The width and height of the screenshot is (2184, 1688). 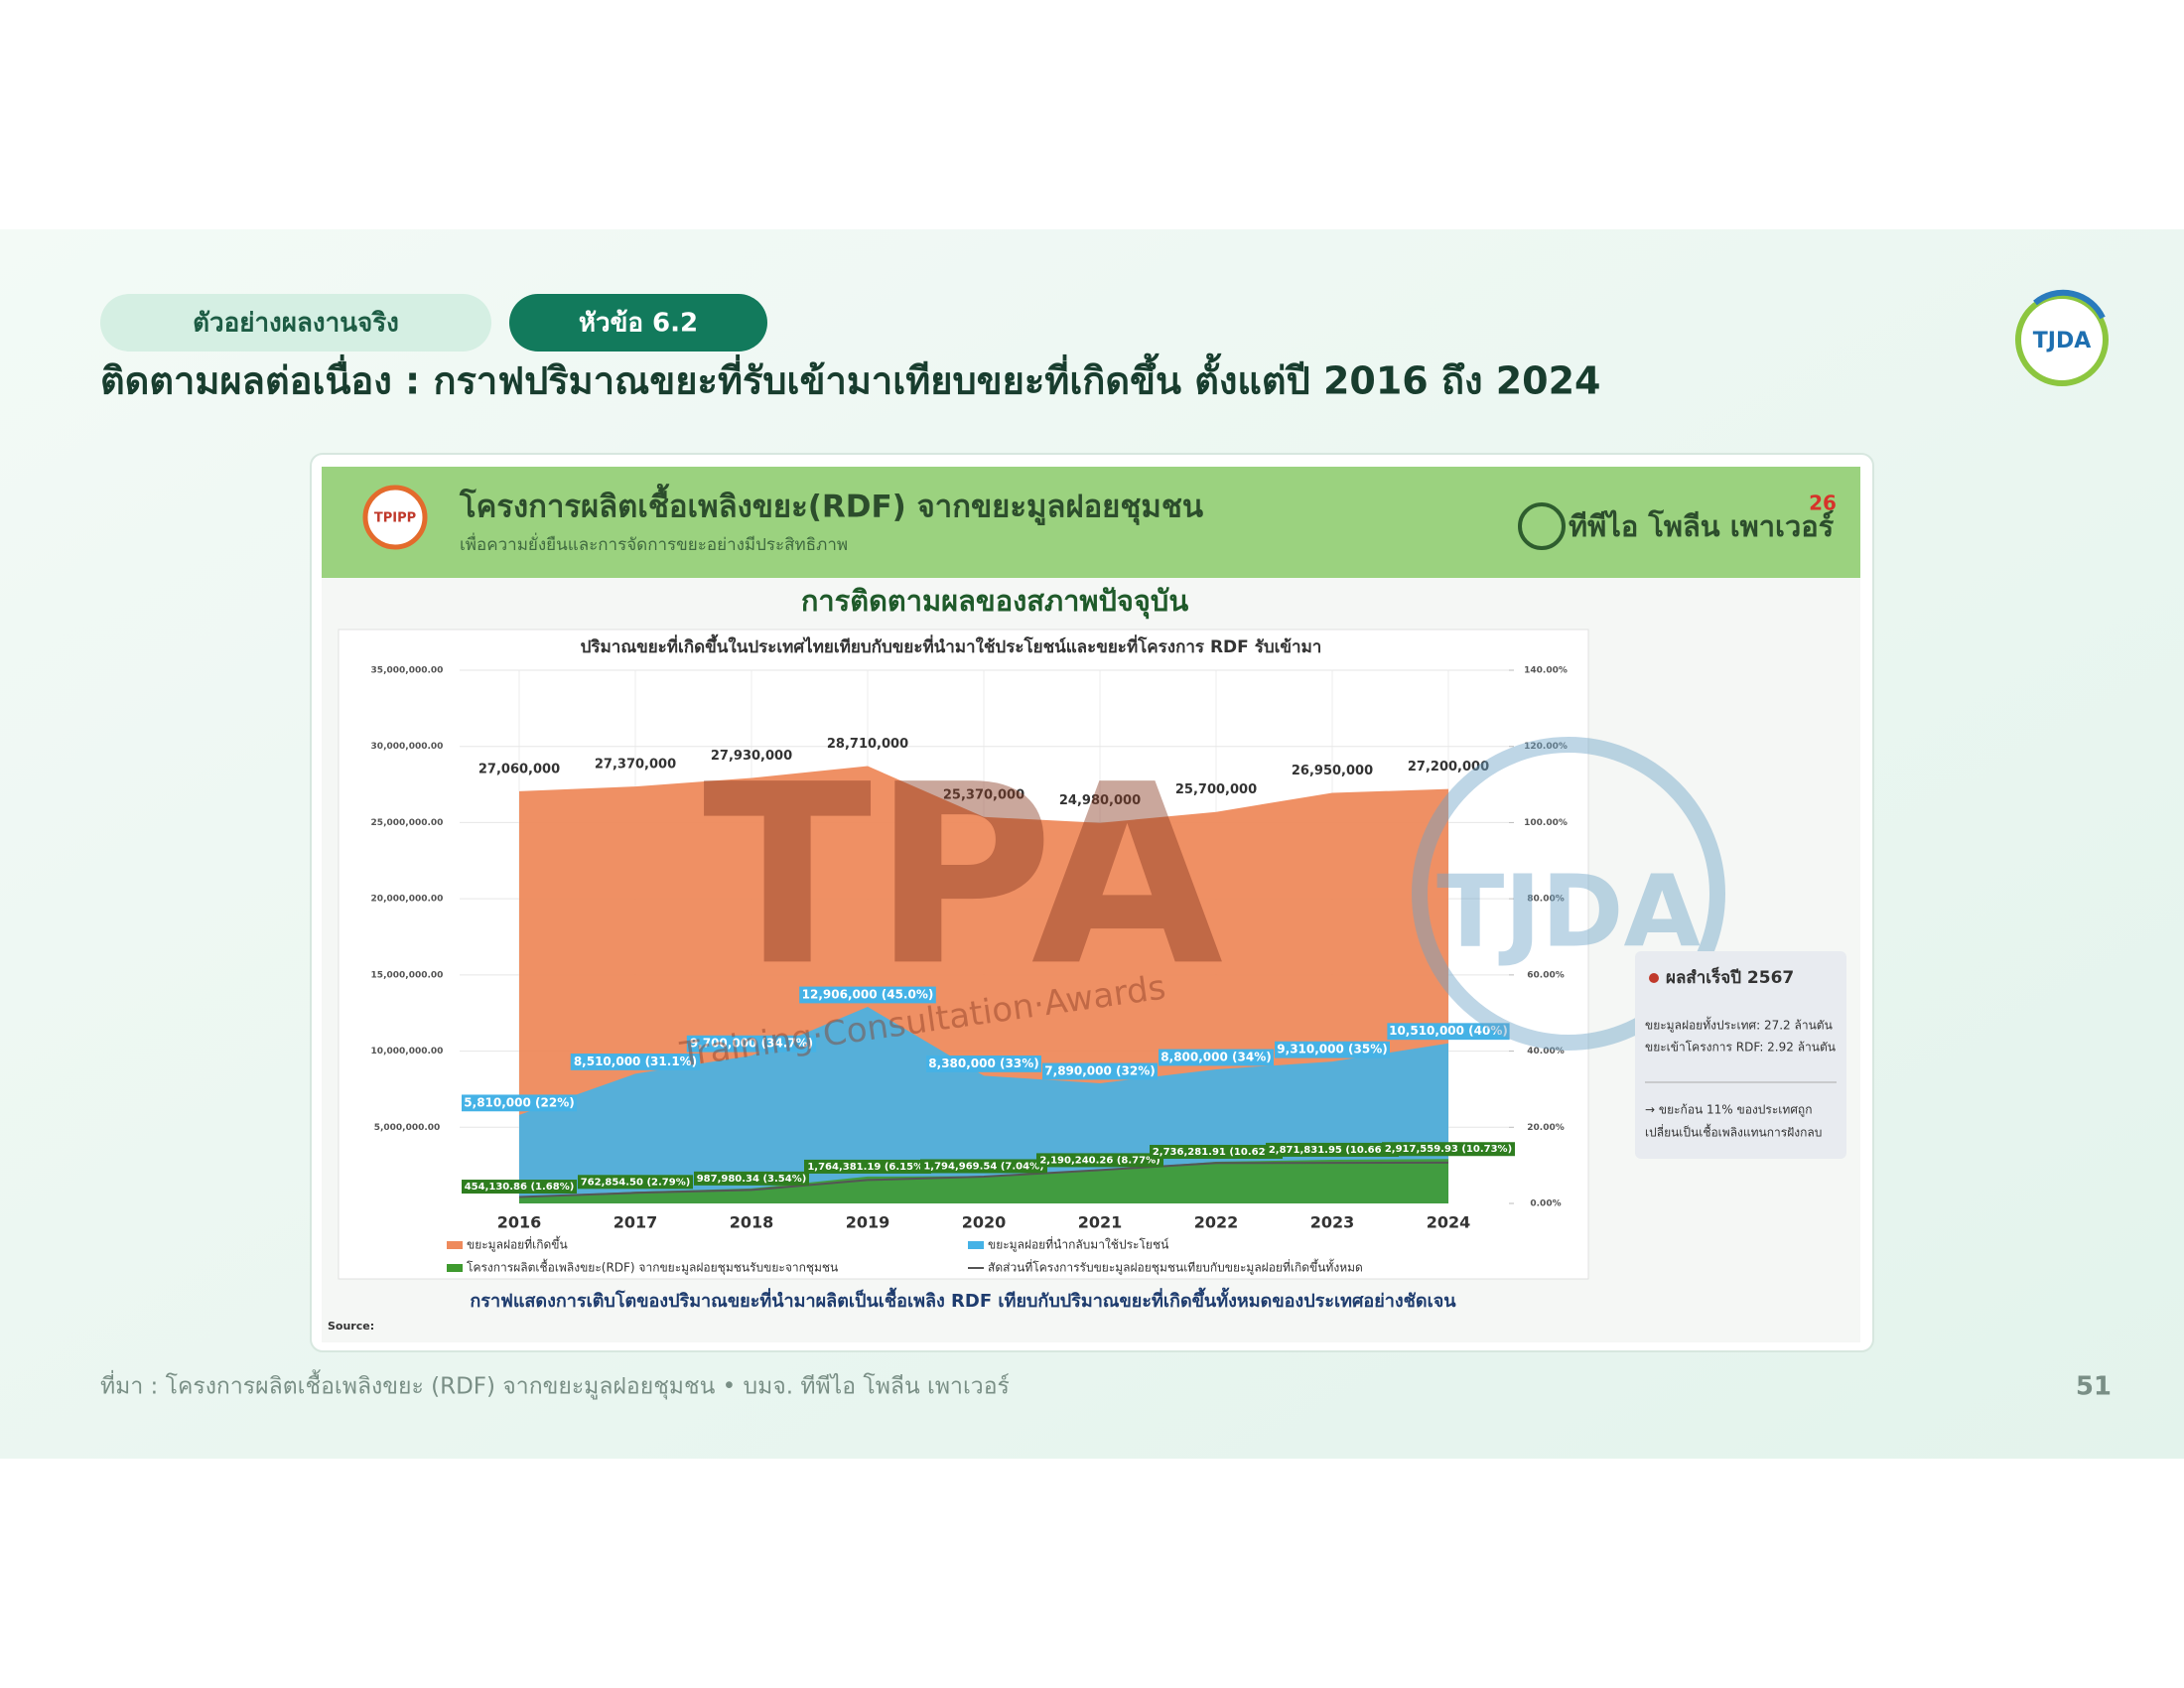 I want to click on y-tick-label: 25,000,000.00, so click(x=407, y=823).